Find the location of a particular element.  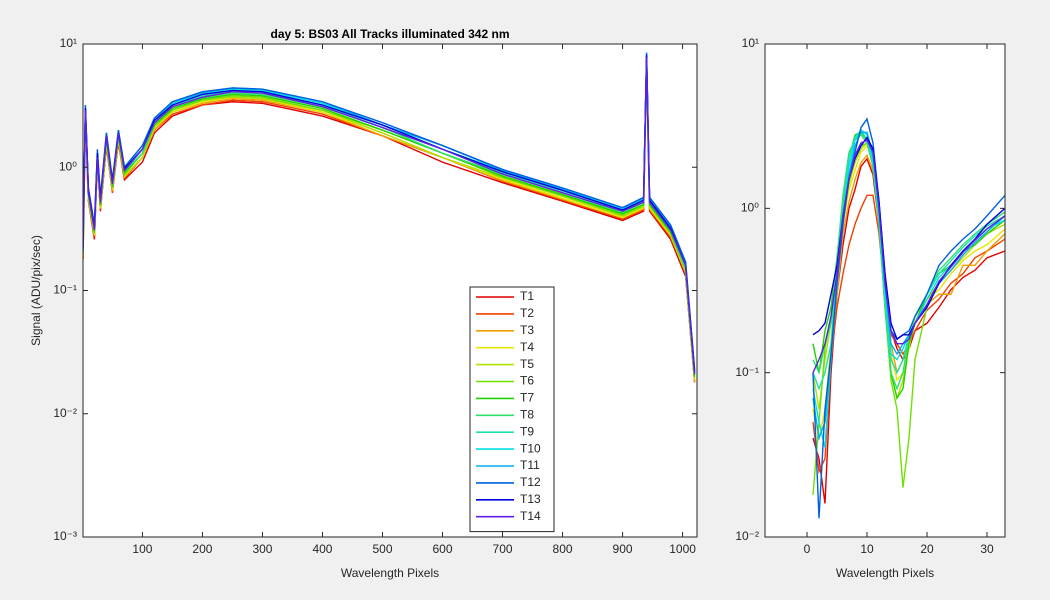

x-tick-label: 300 is located at coordinates (262, 549).